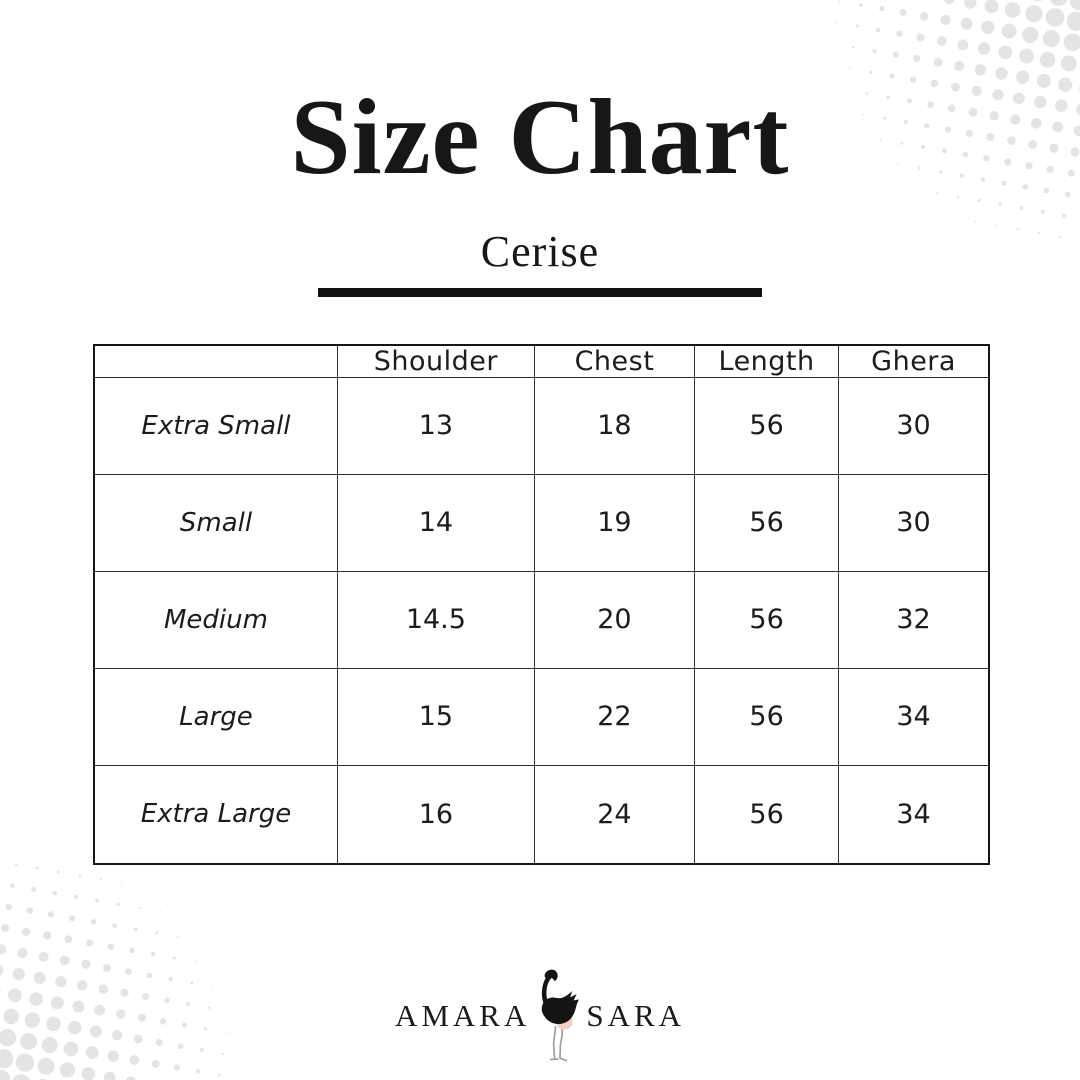 The width and height of the screenshot is (1080, 1080). Describe the element at coordinates (215, 716) in the screenshot. I see `row-label-large: Large` at that location.